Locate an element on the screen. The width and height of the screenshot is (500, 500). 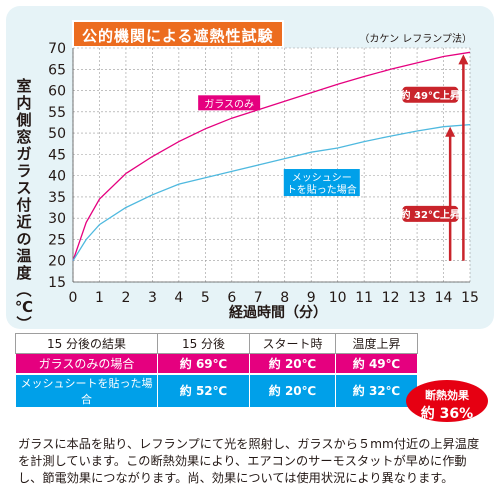
series-label-bg-mesh is located at coordinates (321, 183).